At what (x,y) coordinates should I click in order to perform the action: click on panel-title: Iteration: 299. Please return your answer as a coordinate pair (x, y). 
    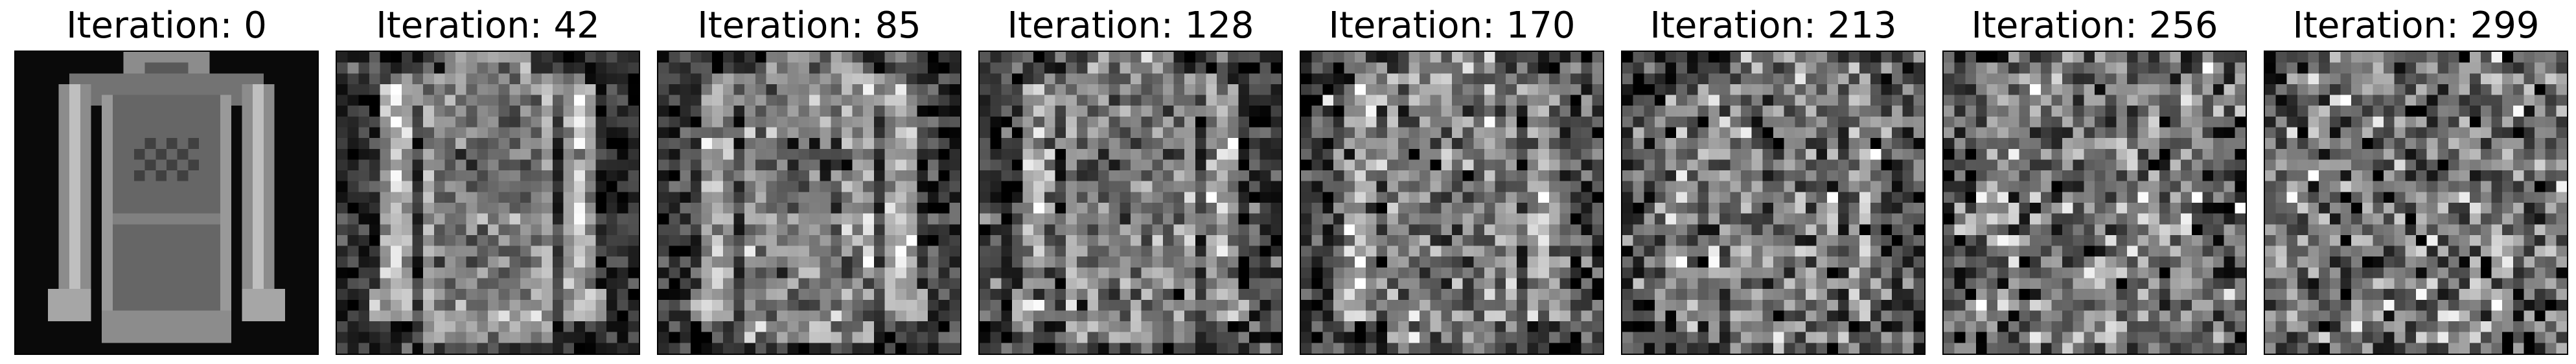
    Looking at the image, I should click on (2416, 26).